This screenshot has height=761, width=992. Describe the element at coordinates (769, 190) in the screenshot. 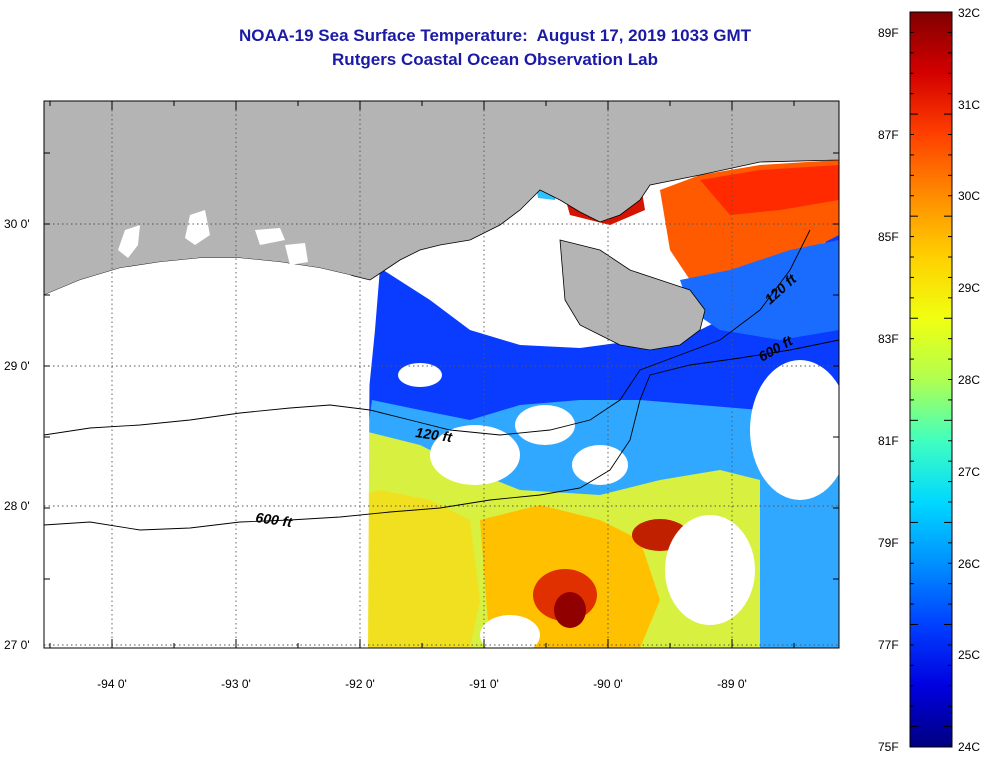

I see `swath-delta-hot` at that location.